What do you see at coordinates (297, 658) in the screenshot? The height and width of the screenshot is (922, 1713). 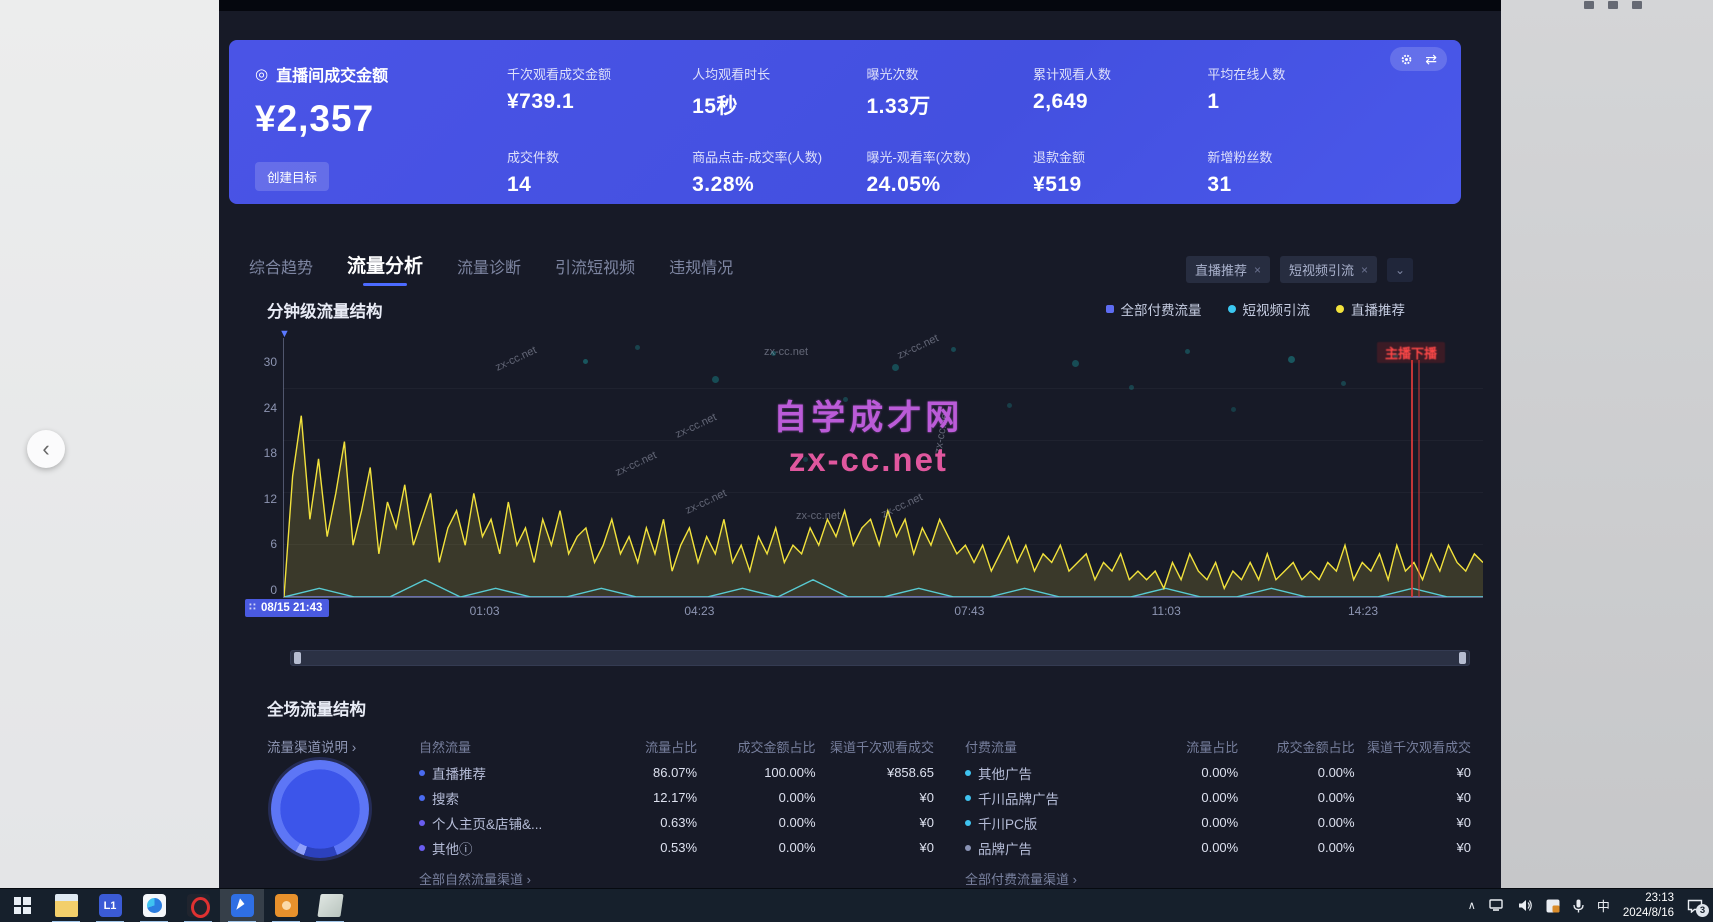 I see `slider-handle-left` at bounding box center [297, 658].